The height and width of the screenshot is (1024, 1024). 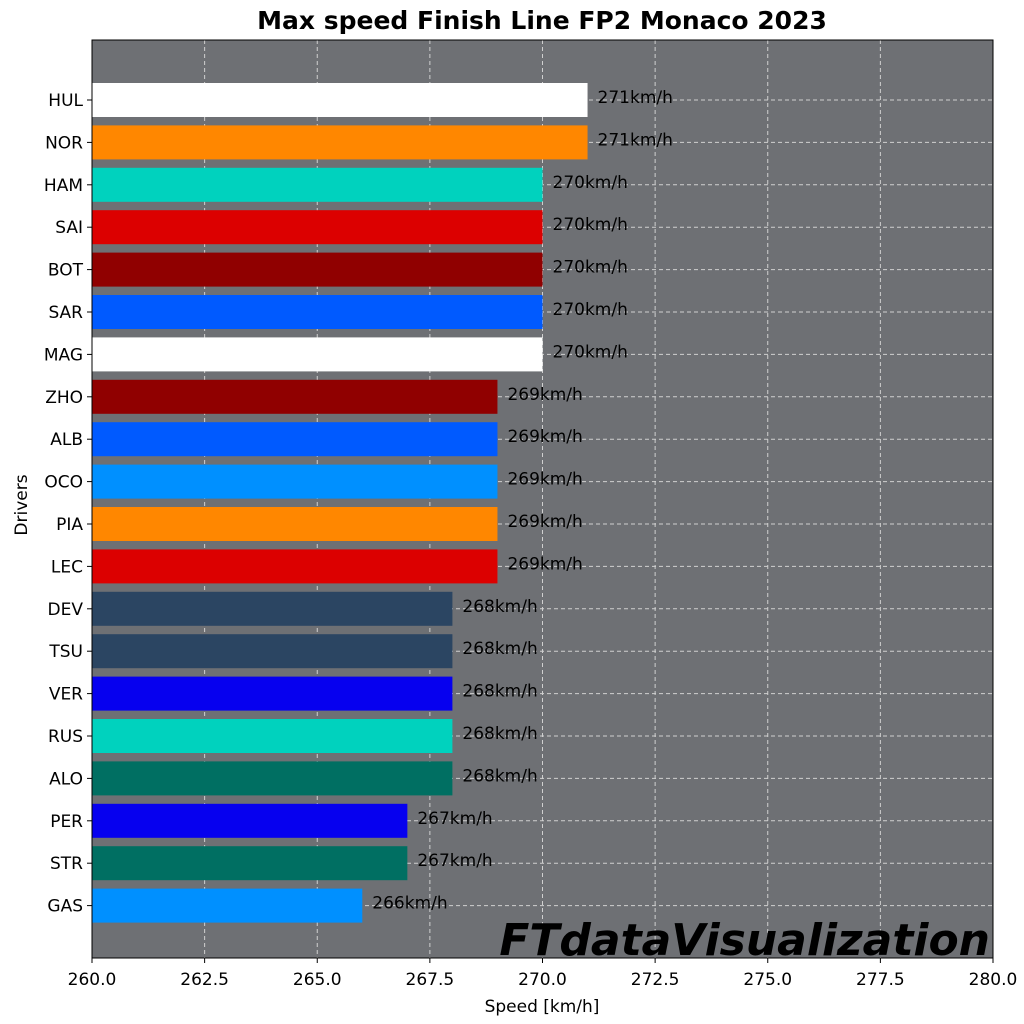 I want to click on y-tick-label-dev: DEV, so click(x=66, y=610).